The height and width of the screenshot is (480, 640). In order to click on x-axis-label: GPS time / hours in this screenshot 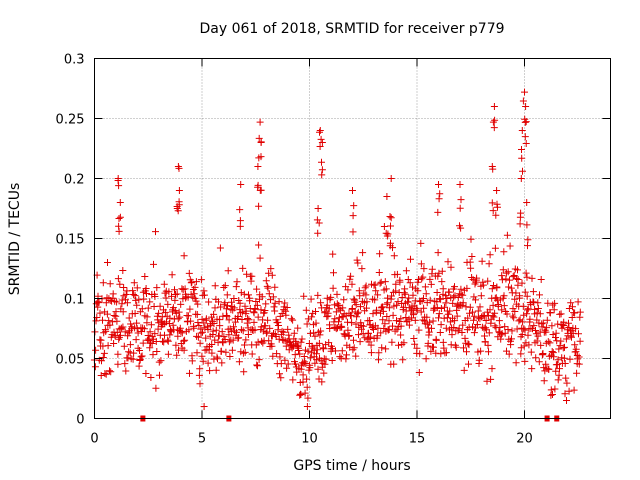, I will do `click(351, 466)`.